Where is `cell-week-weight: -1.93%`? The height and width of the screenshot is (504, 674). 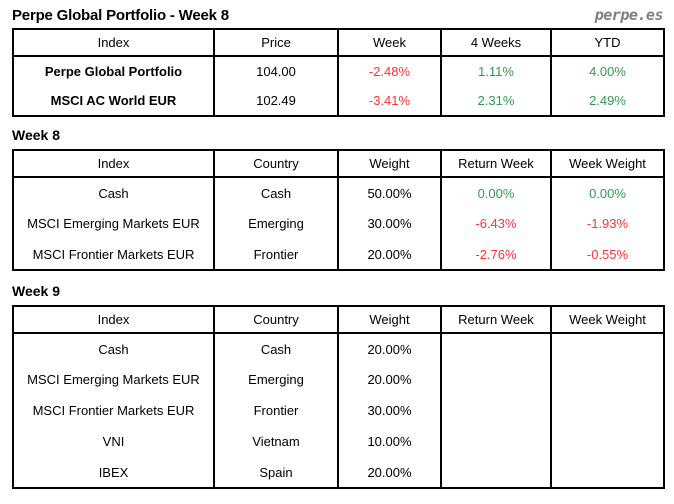
cell-week-weight: -1.93% is located at coordinates (607, 223).